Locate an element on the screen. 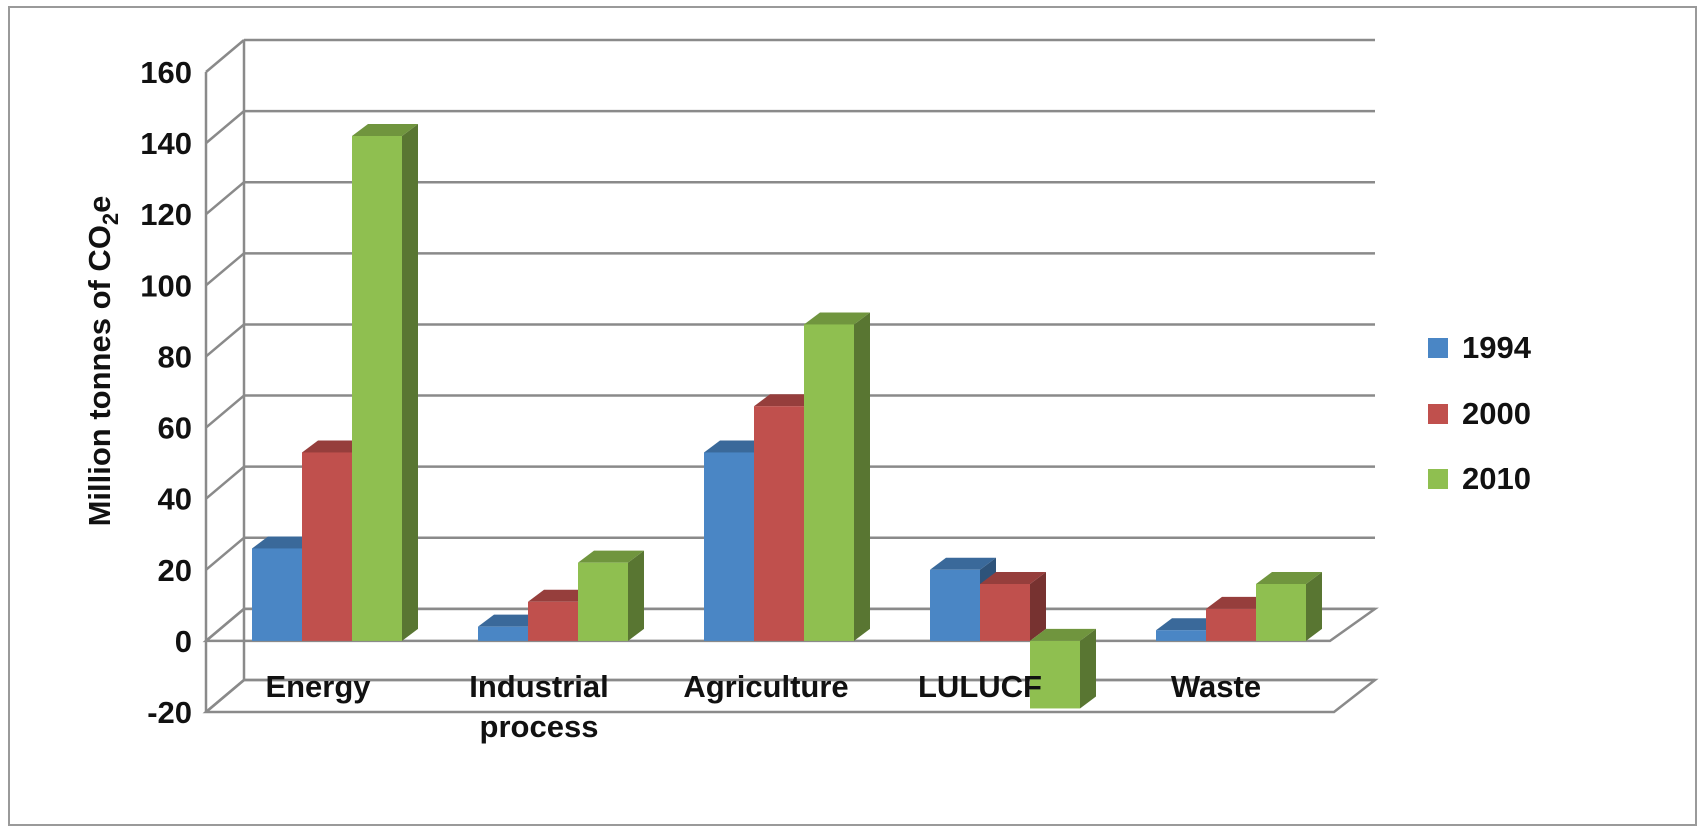  legend-item-2010: 2010 is located at coordinates (1479, 478).